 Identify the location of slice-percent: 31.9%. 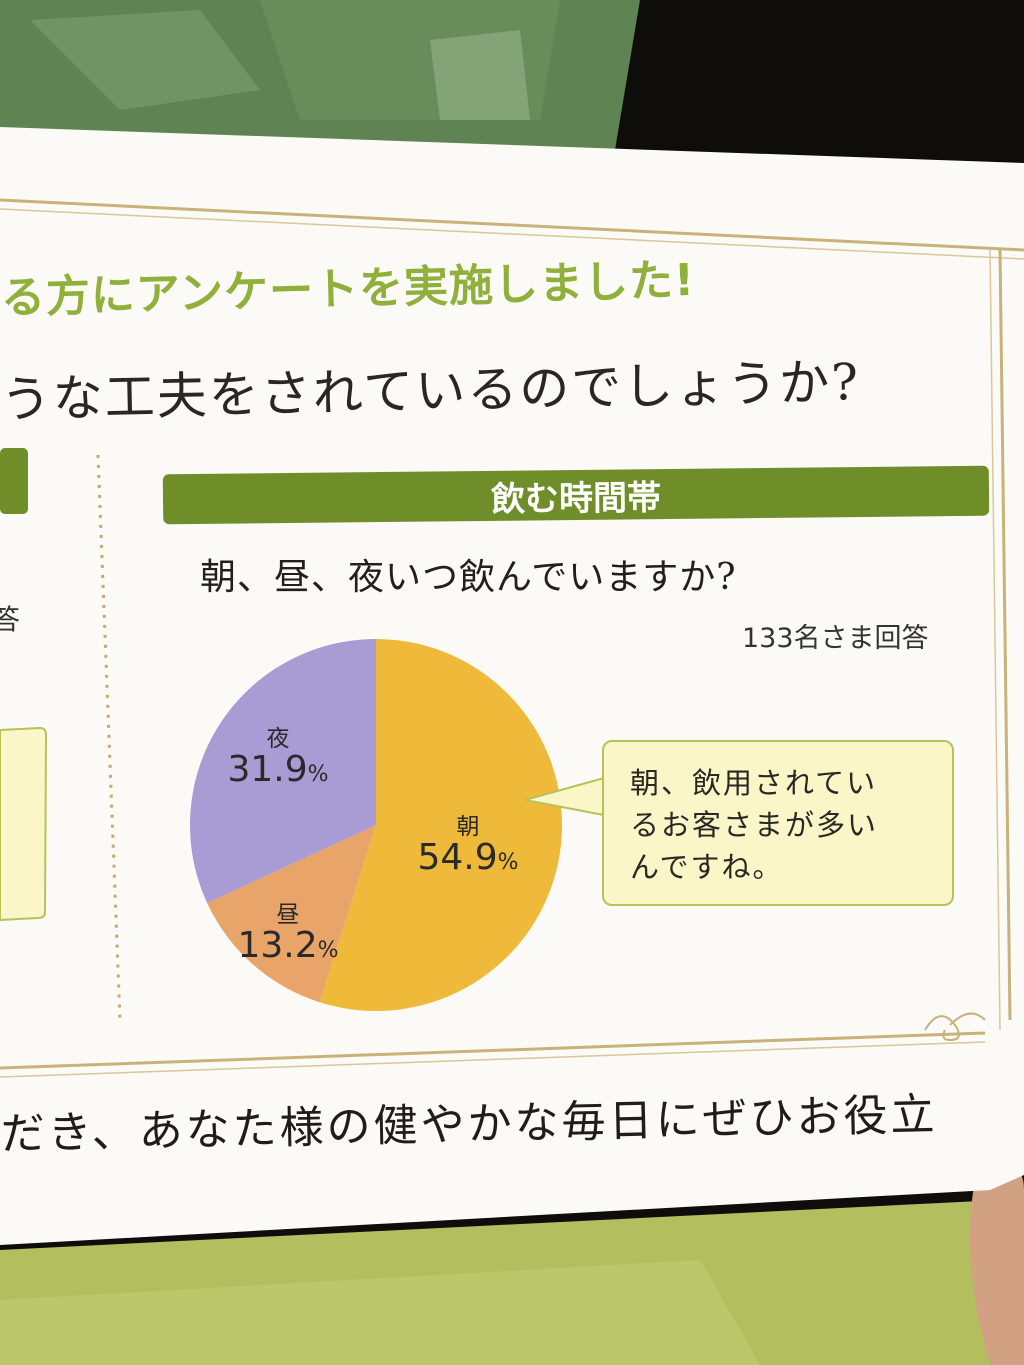
(278, 770).